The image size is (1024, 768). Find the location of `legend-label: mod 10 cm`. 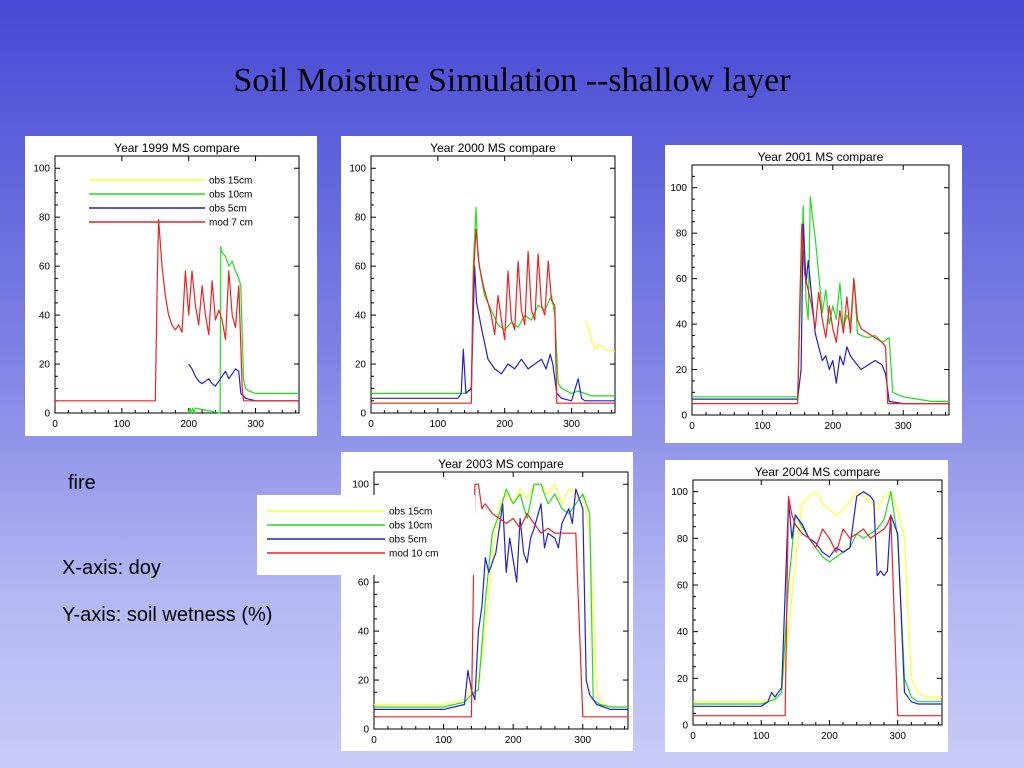

legend-label: mod 10 cm is located at coordinates (413, 554).